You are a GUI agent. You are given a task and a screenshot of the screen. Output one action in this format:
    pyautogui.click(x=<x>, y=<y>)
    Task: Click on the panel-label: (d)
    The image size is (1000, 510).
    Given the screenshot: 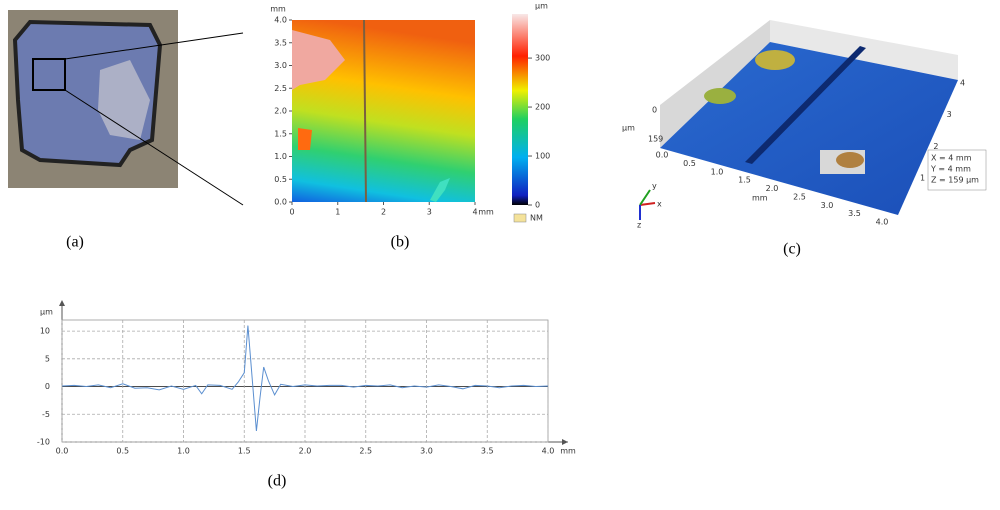 What is the action you would take?
    pyautogui.click(x=277, y=481)
    